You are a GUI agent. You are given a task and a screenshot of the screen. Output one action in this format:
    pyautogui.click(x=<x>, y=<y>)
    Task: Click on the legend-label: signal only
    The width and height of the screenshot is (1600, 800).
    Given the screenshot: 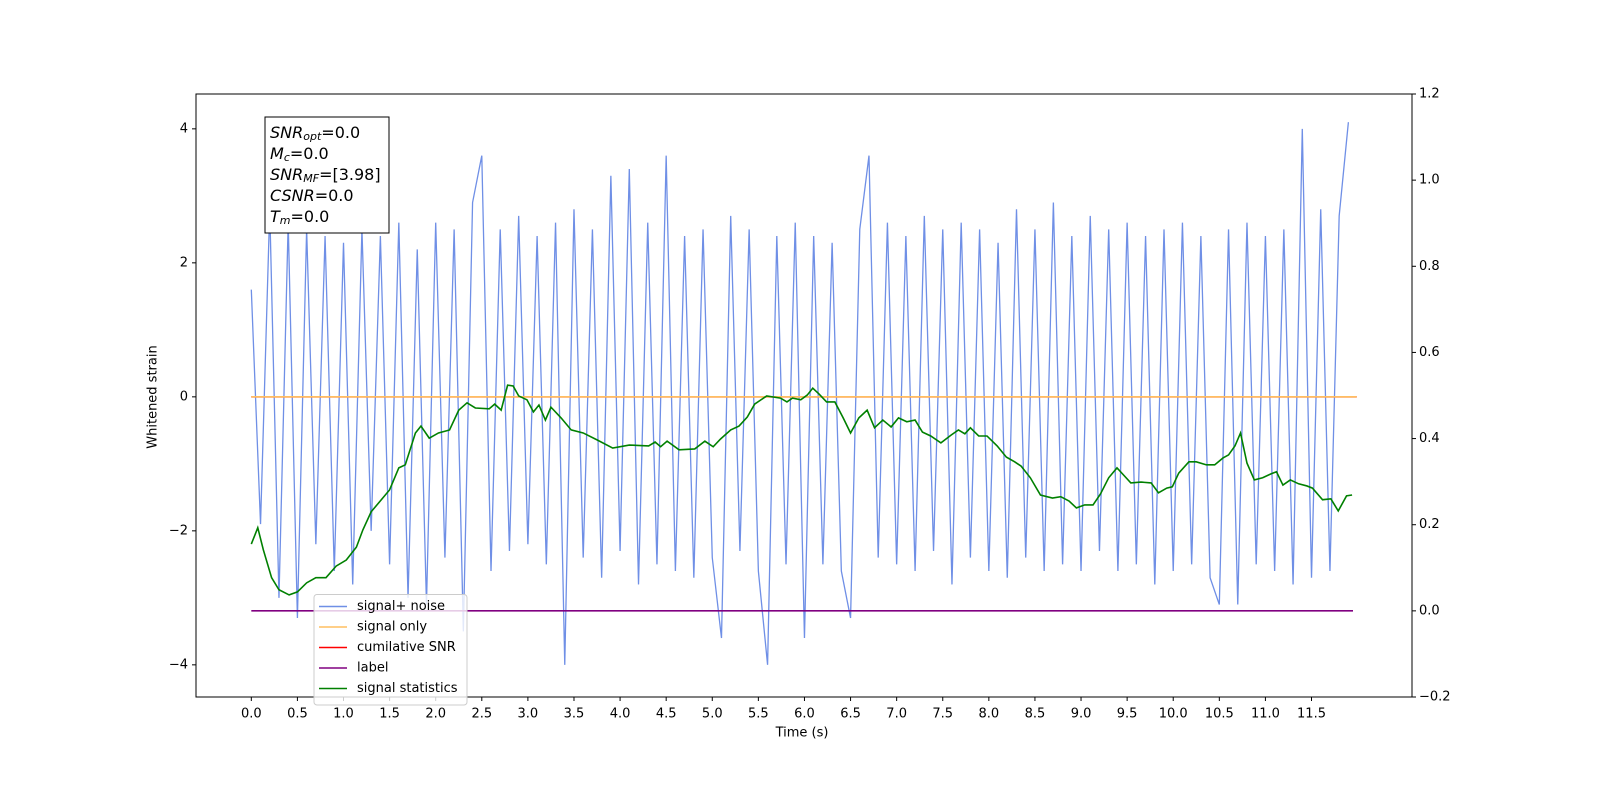 What is the action you would take?
    pyautogui.click(x=392, y=627)
    